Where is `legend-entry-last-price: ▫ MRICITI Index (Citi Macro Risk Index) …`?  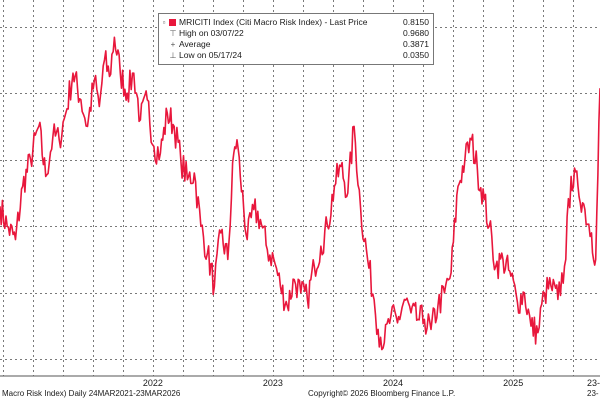 legend-entry-last-price: ▫ MRICITI Index (Citi Macro Risk Index) … is located at coordinates (296, 22).